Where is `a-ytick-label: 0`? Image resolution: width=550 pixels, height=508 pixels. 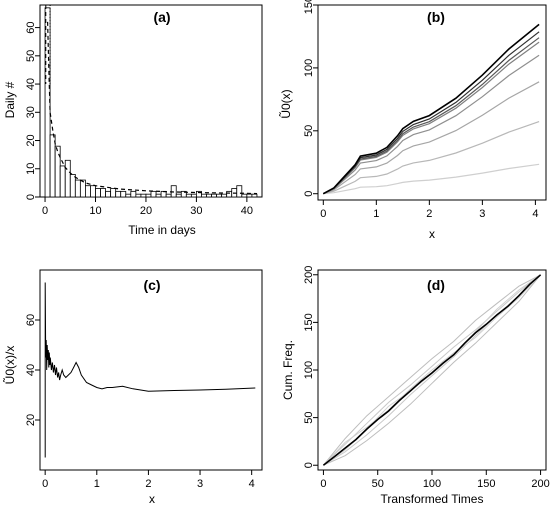 a-ytick-label: 0 is located at coordinates (31, 197).